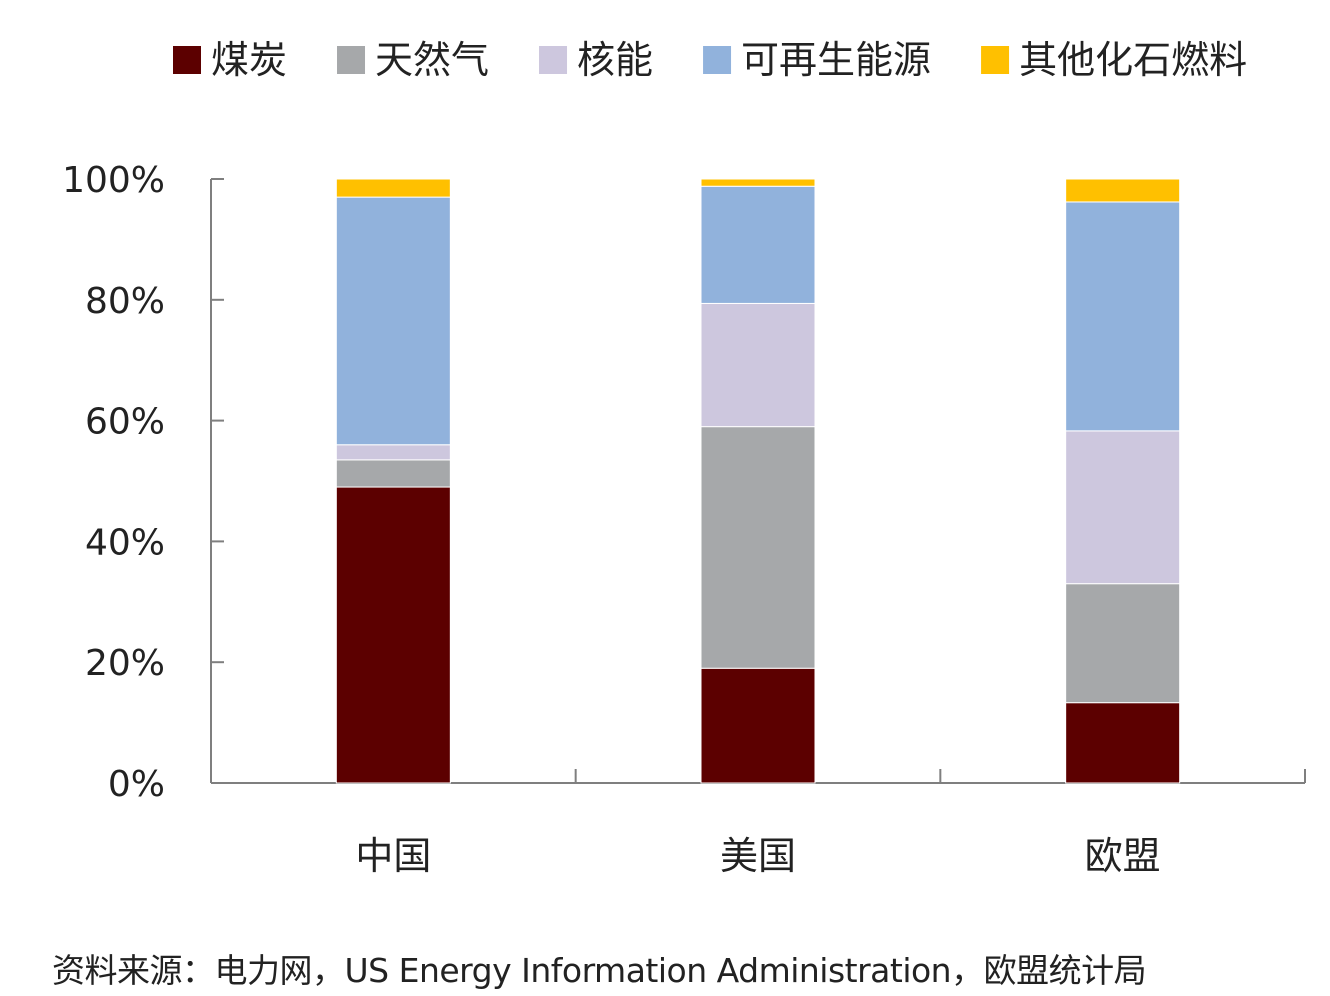 The width and height of the screenshot is (1330, 996). I want to click on category-labels: 中国 美国 欧盟, so click(757, 856).